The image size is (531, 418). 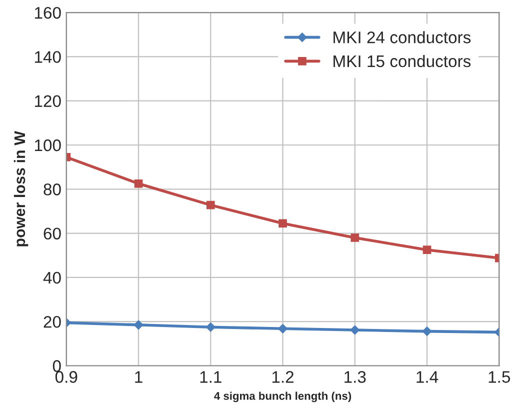 What do you see at coordinates (52, 322) in the screenshot?
I see `y-tick-label: 20` at bounding box center [52, 322].